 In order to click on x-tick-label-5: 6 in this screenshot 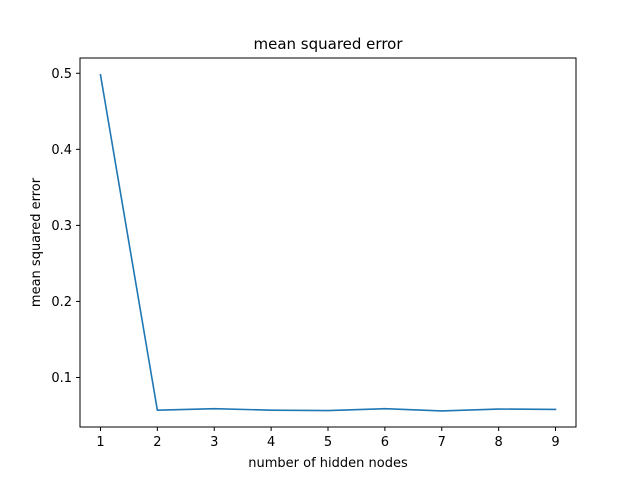, I will do `click(385, 442)`.